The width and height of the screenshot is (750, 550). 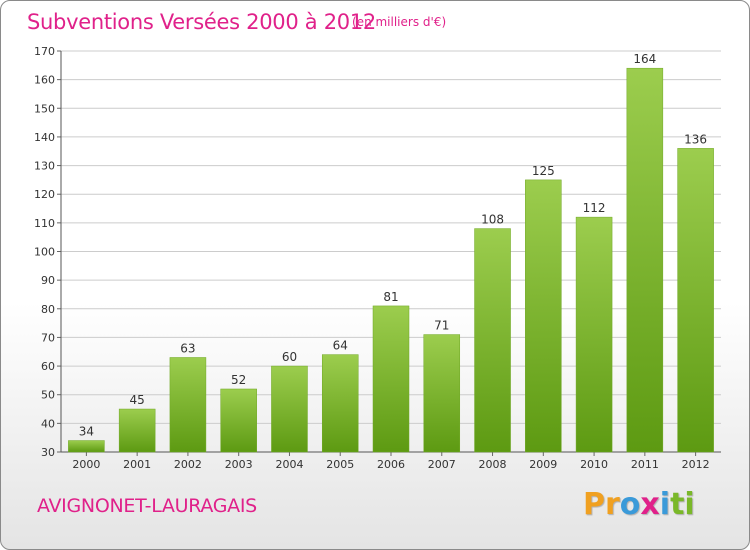 I want to click on x-tick-label: 2003, so click(x=239, y=464).